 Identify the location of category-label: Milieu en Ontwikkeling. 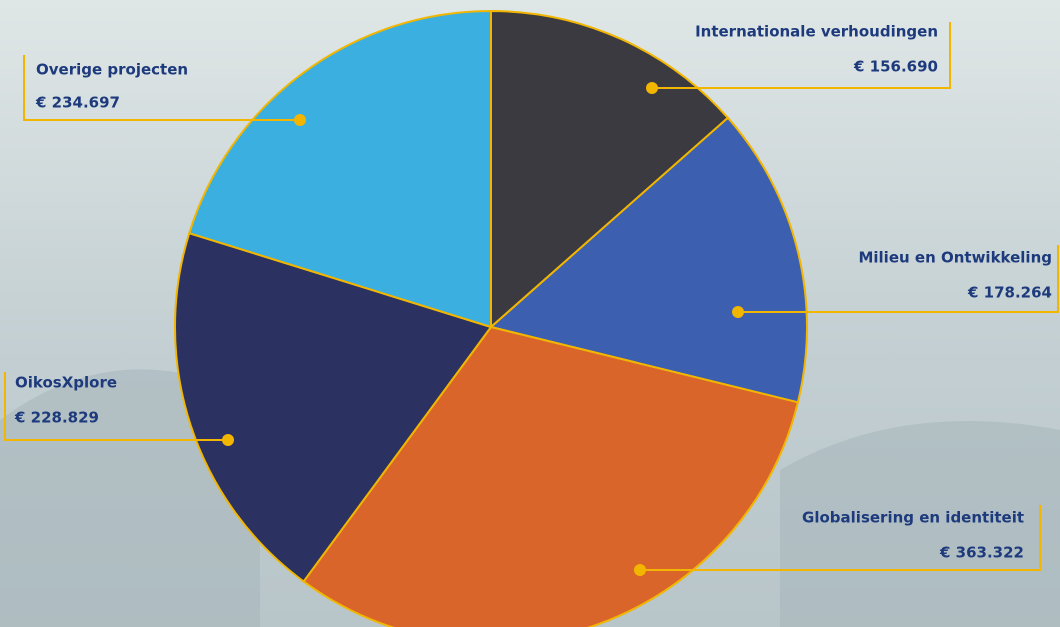
(955, 258).